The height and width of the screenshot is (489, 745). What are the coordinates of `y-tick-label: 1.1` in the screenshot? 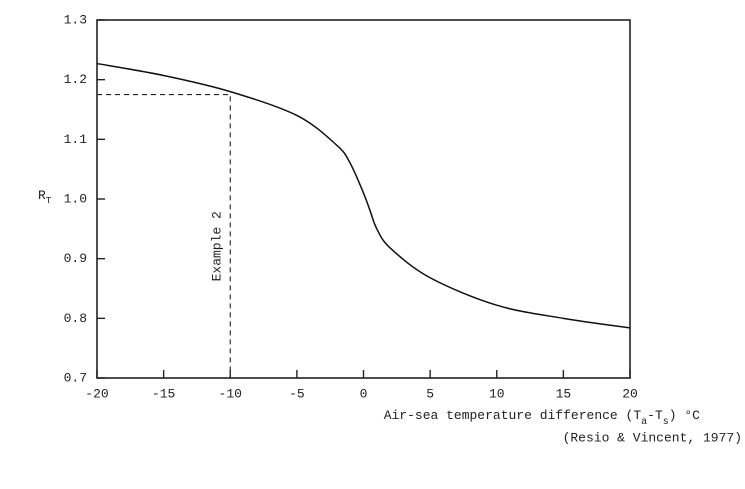 It's located at (76, 139).